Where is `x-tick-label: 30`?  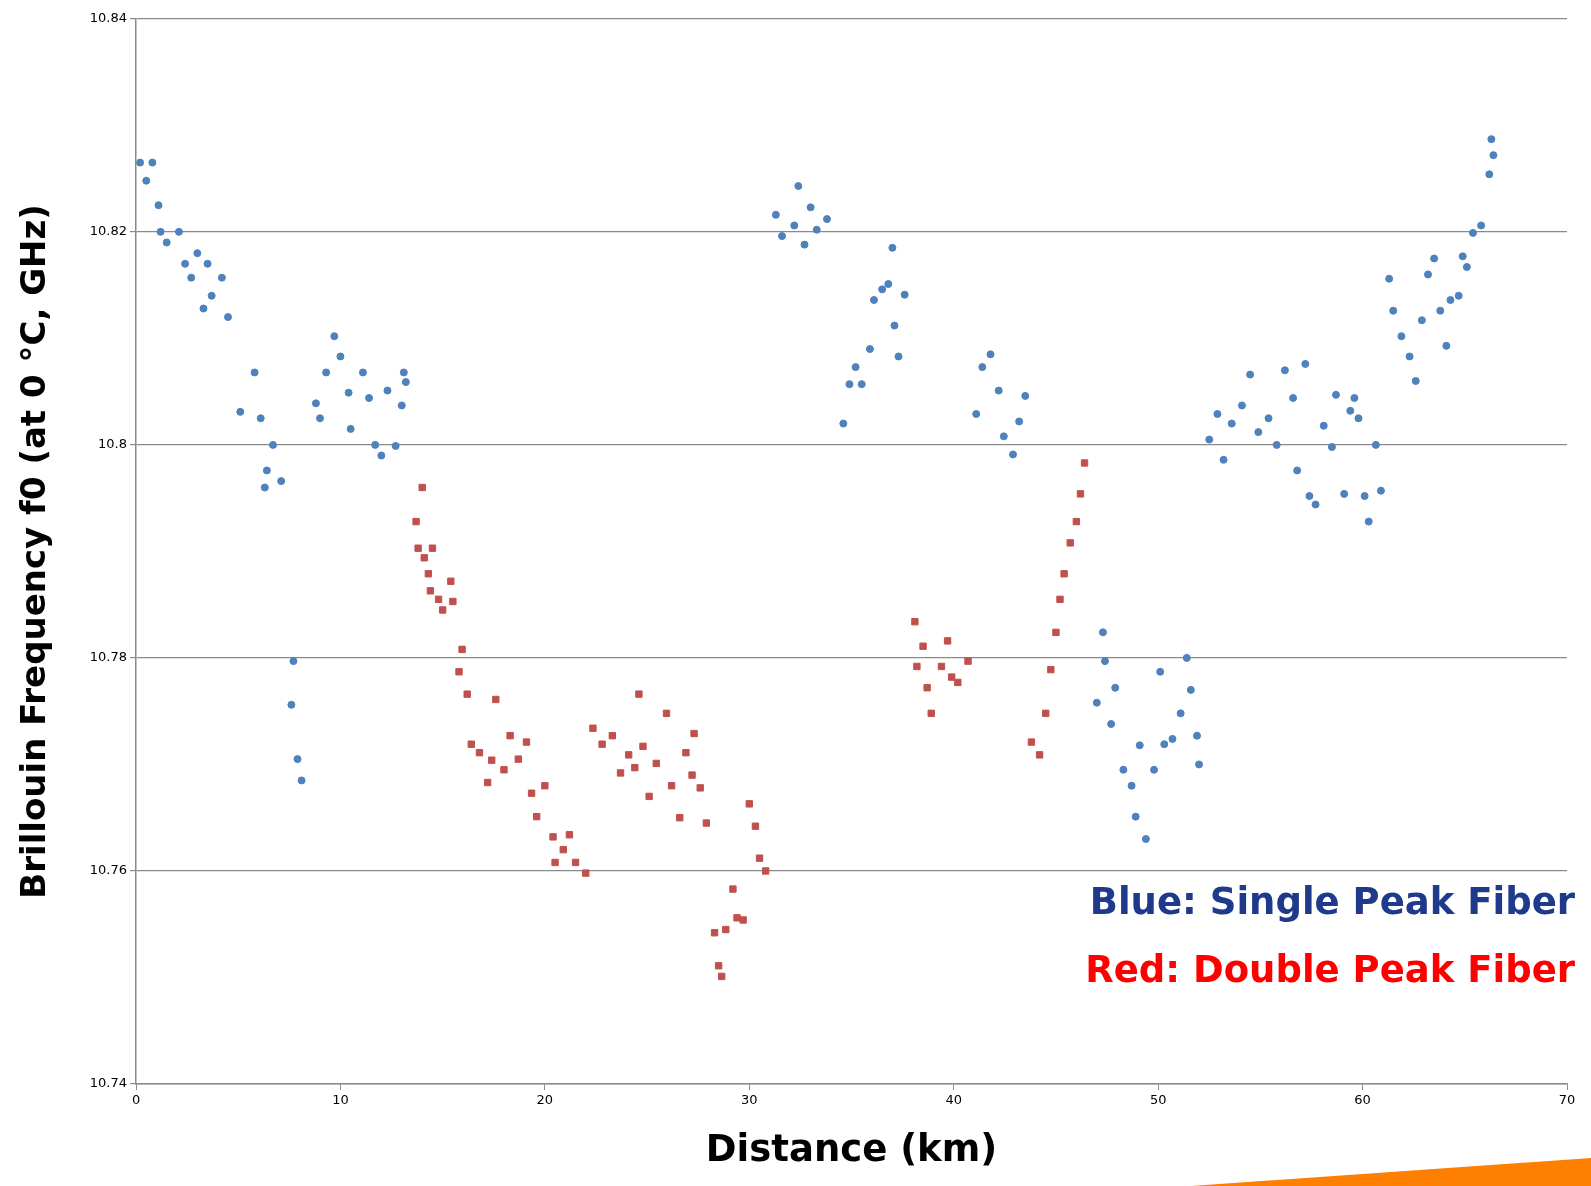 x-tick-label: 30 is located at coordinates (749, 1100).